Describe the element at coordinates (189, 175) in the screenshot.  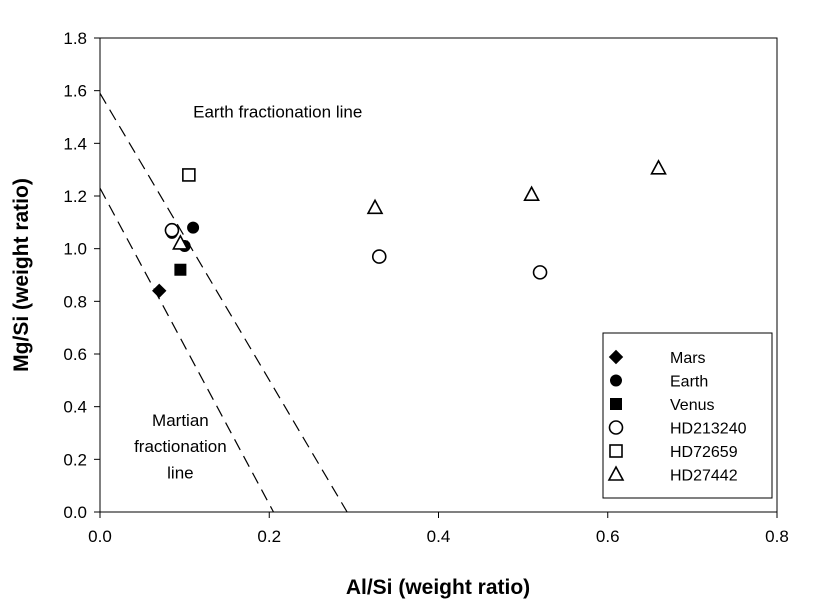
I see `point-hd72659` at that location.